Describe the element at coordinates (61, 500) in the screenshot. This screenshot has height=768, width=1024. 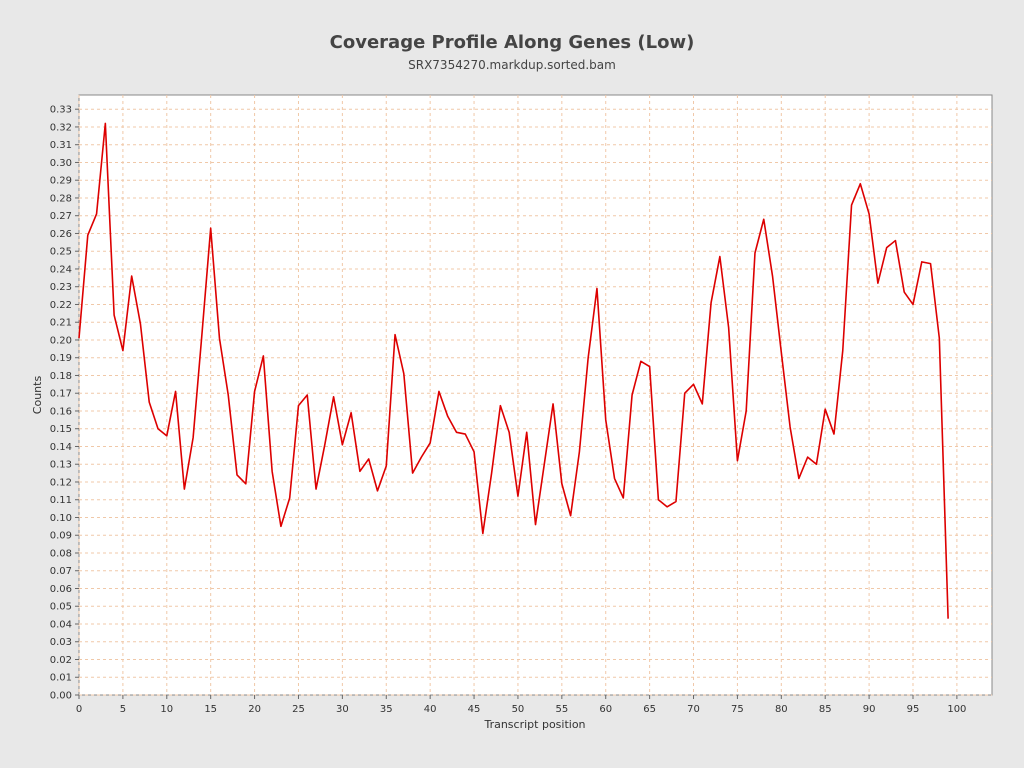
I see `y-tick-label: 0.11` at that location.